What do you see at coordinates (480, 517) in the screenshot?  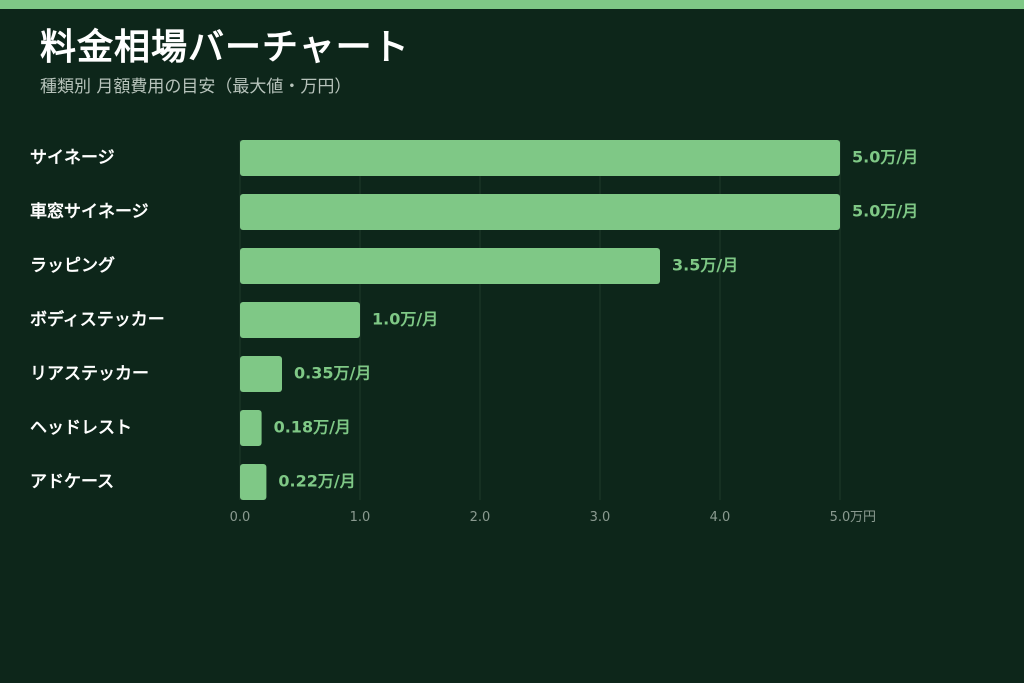 I see `x-tick-label: 2.0` at bounding box center [480, 517].